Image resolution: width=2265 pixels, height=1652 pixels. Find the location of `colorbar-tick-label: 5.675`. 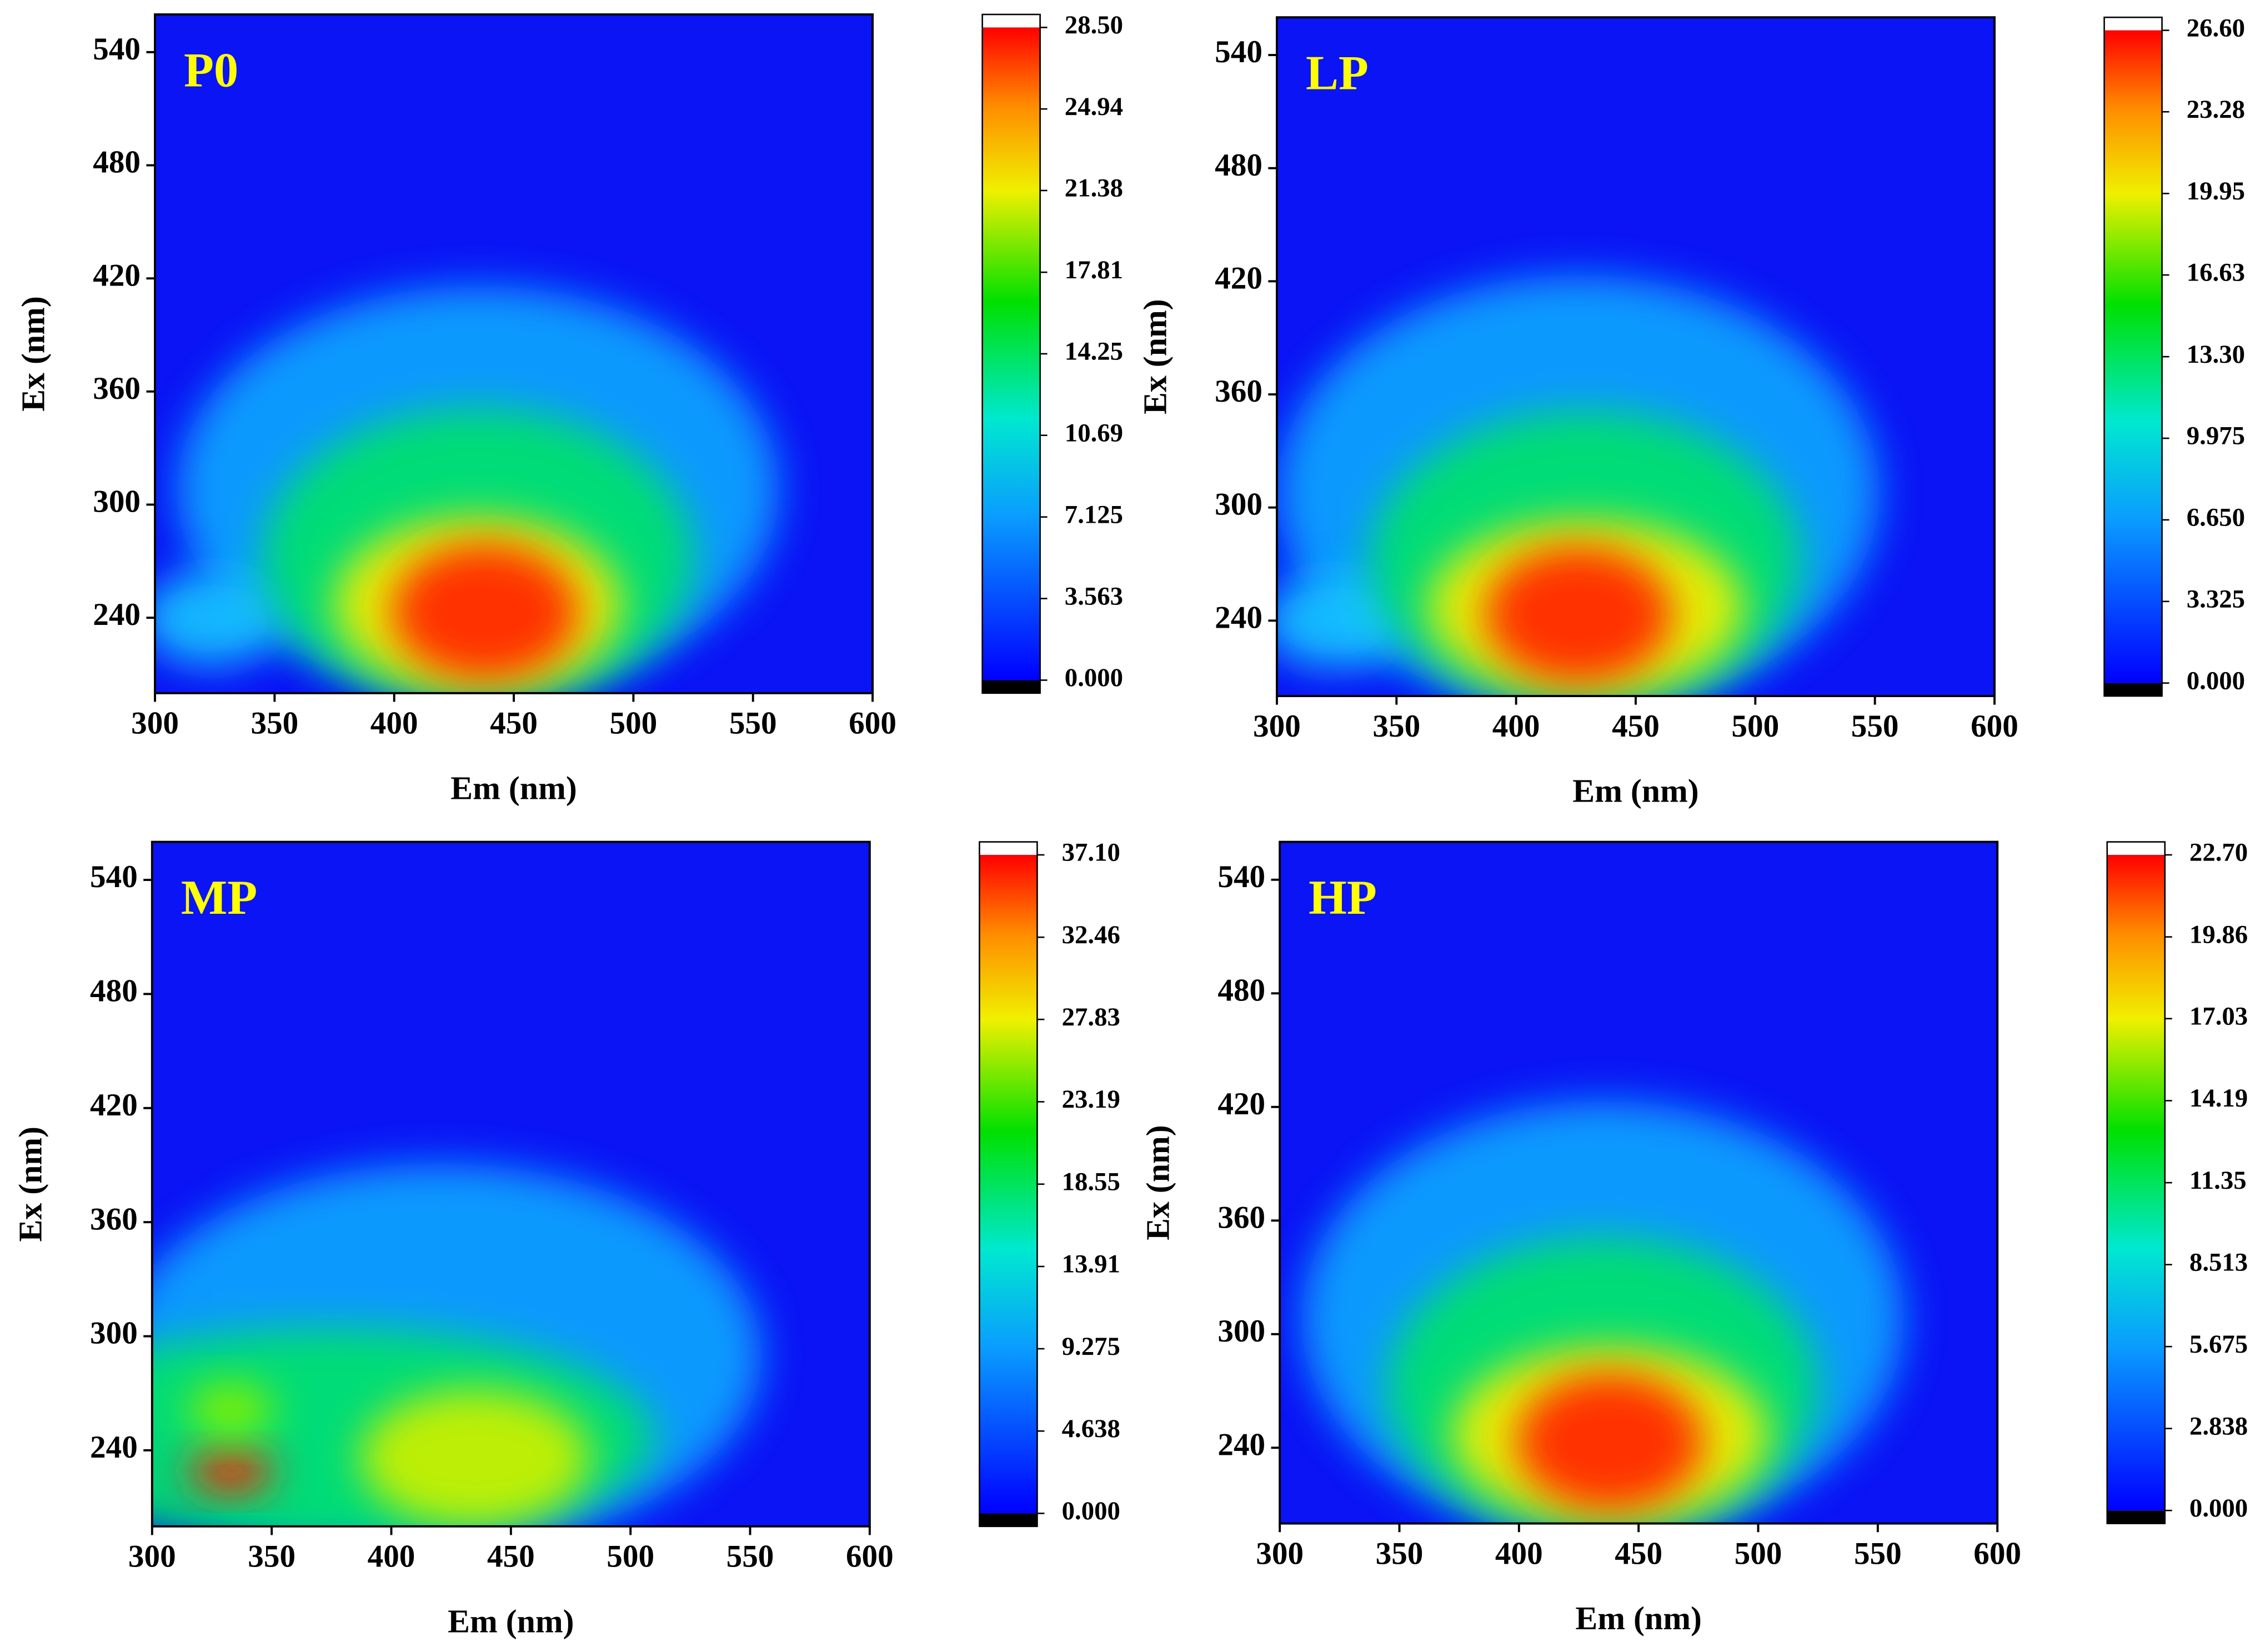

colorbar-tick-label: 5.675 is located at coordinates (2218, 1344).